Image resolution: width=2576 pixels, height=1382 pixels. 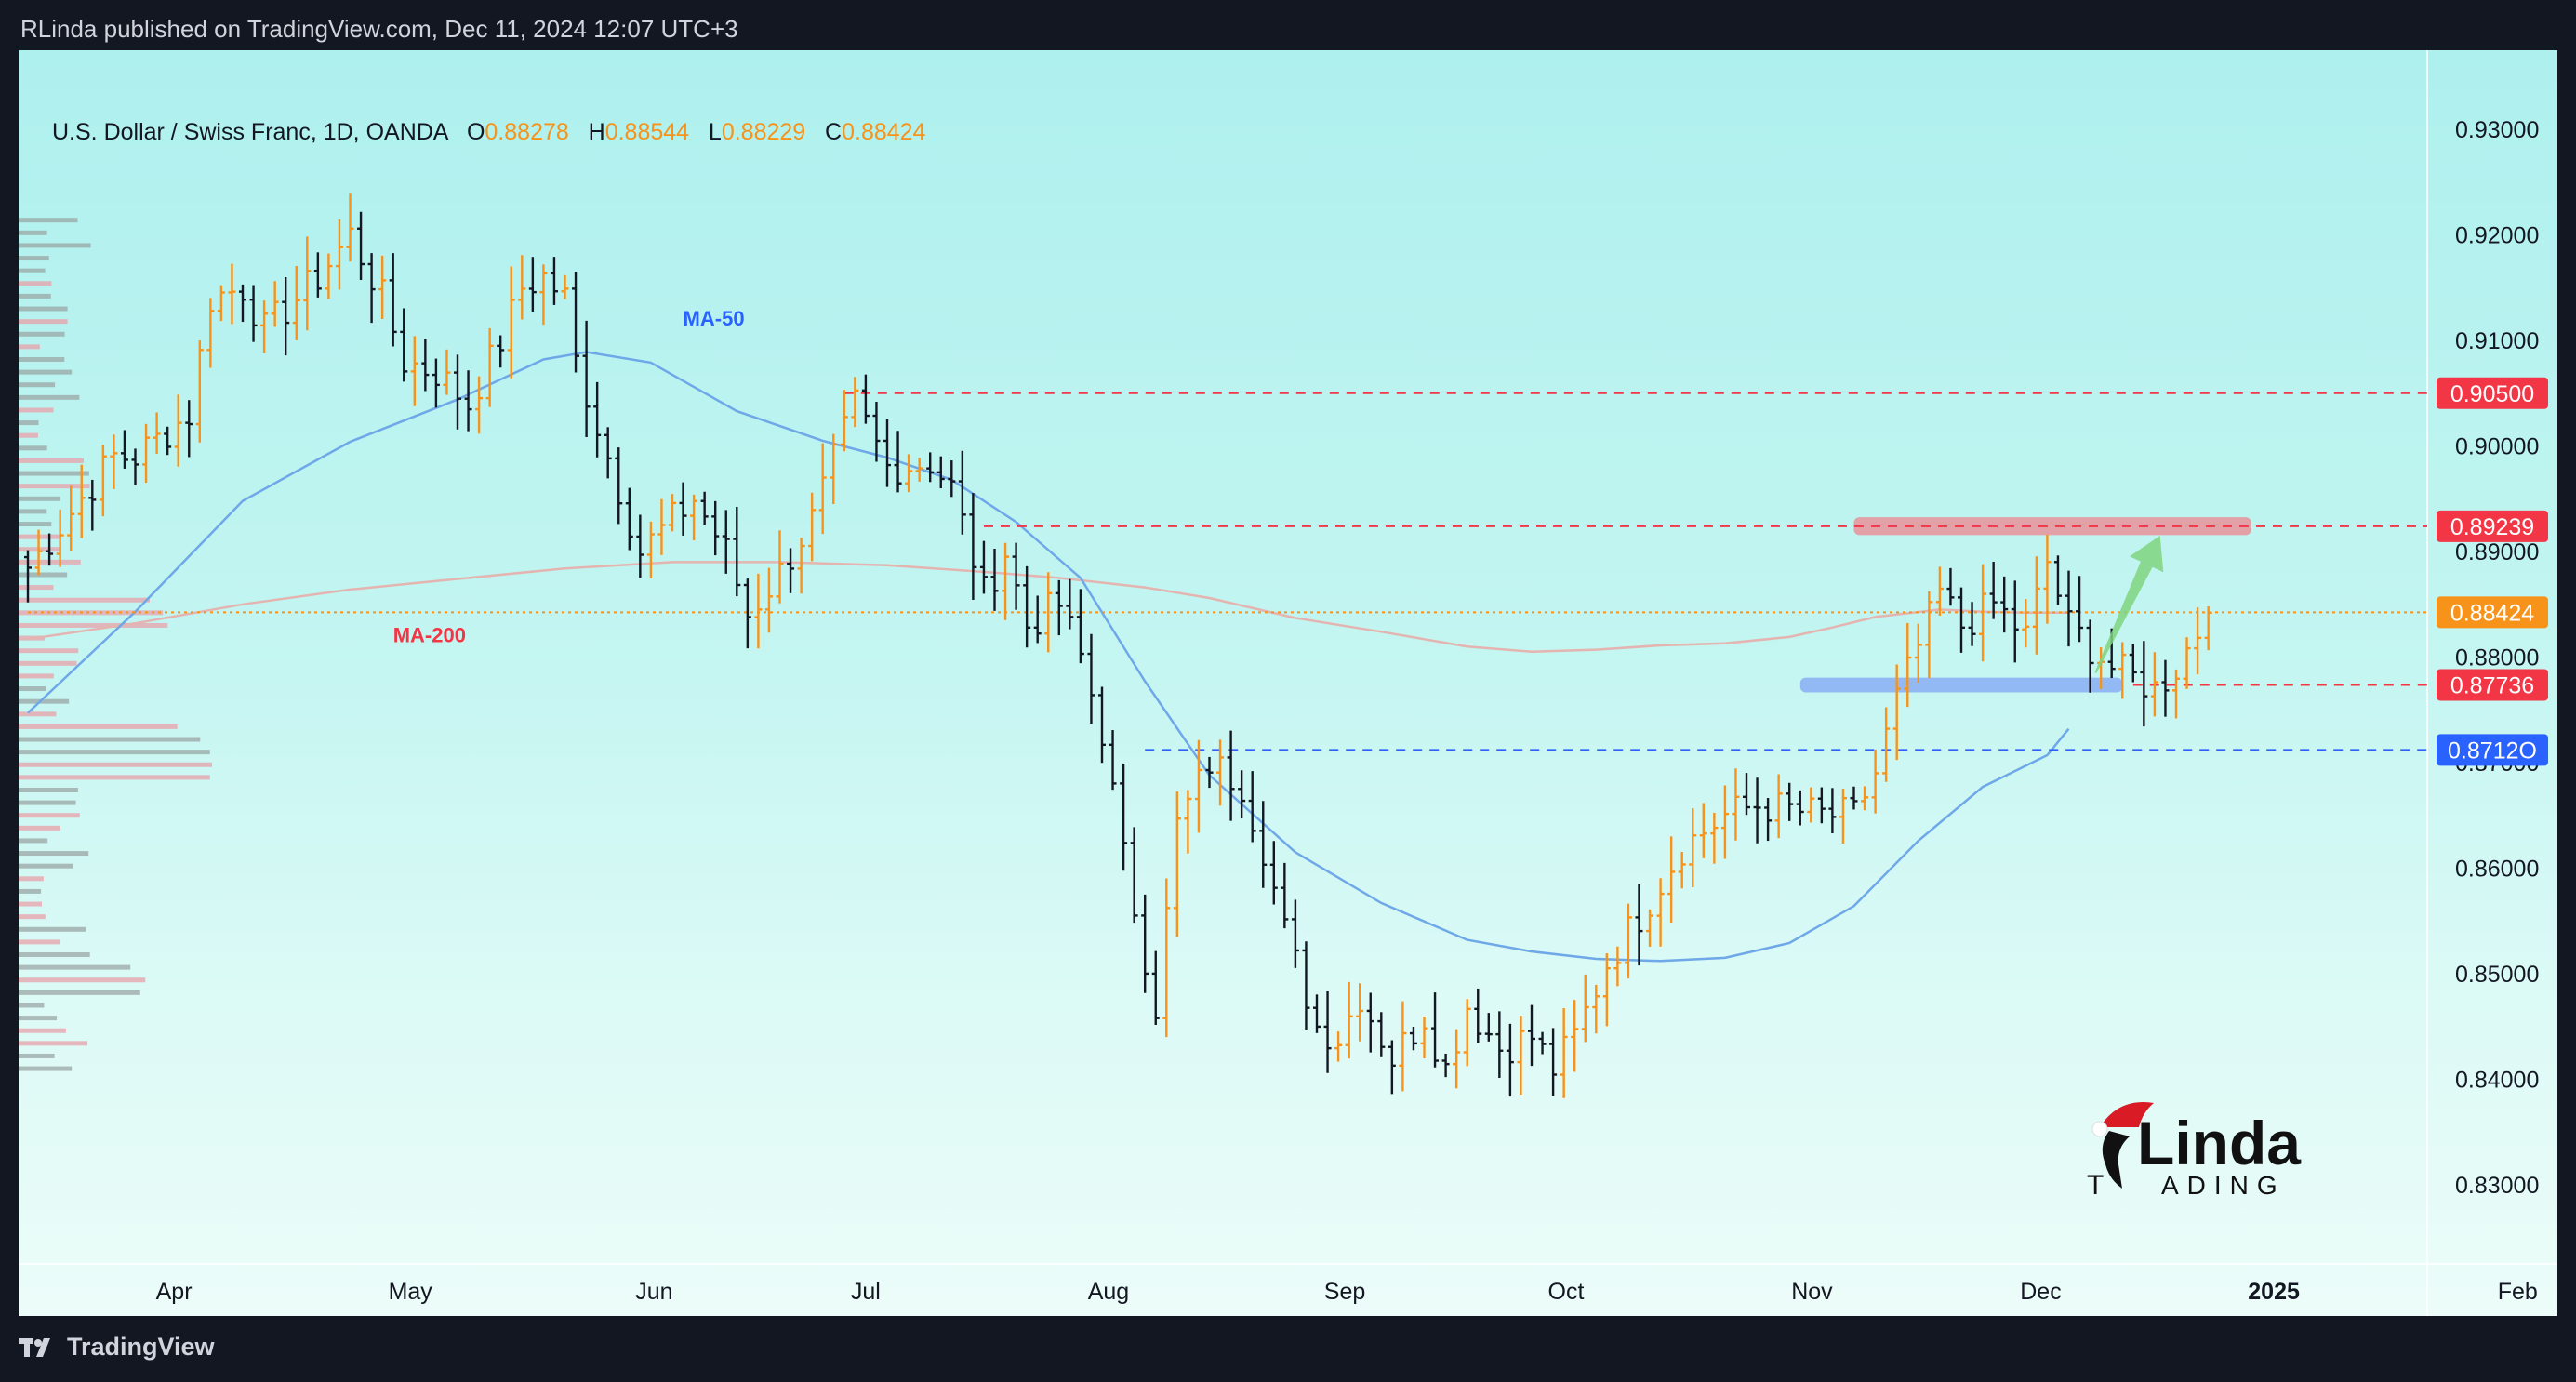 What do you see at coordinates (2052, 527) in the screenshot?
I see `zone-red` at bounding box center [2052, 527].